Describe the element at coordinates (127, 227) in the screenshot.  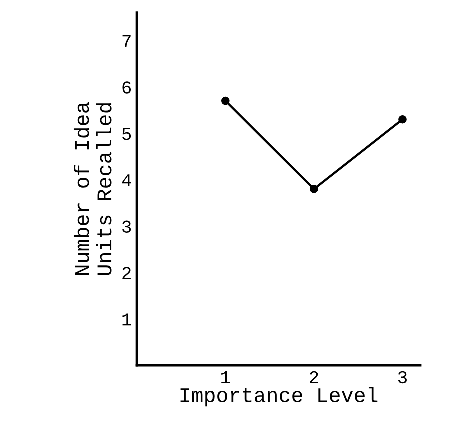
I see `y-tick-label: 3` at that location.